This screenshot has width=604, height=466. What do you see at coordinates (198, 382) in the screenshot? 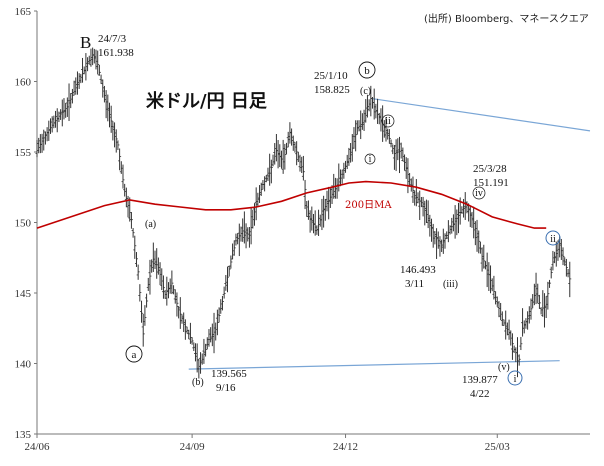
I see `subwave-b-label: (b)` at bounding box center [198, 382].